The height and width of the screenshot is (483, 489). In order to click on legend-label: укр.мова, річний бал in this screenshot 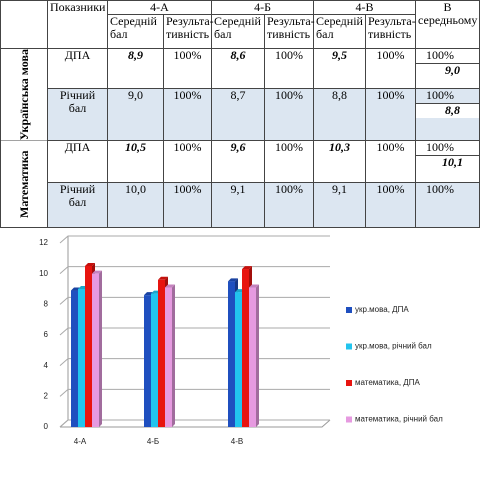, I will do `click(393, 346)`.